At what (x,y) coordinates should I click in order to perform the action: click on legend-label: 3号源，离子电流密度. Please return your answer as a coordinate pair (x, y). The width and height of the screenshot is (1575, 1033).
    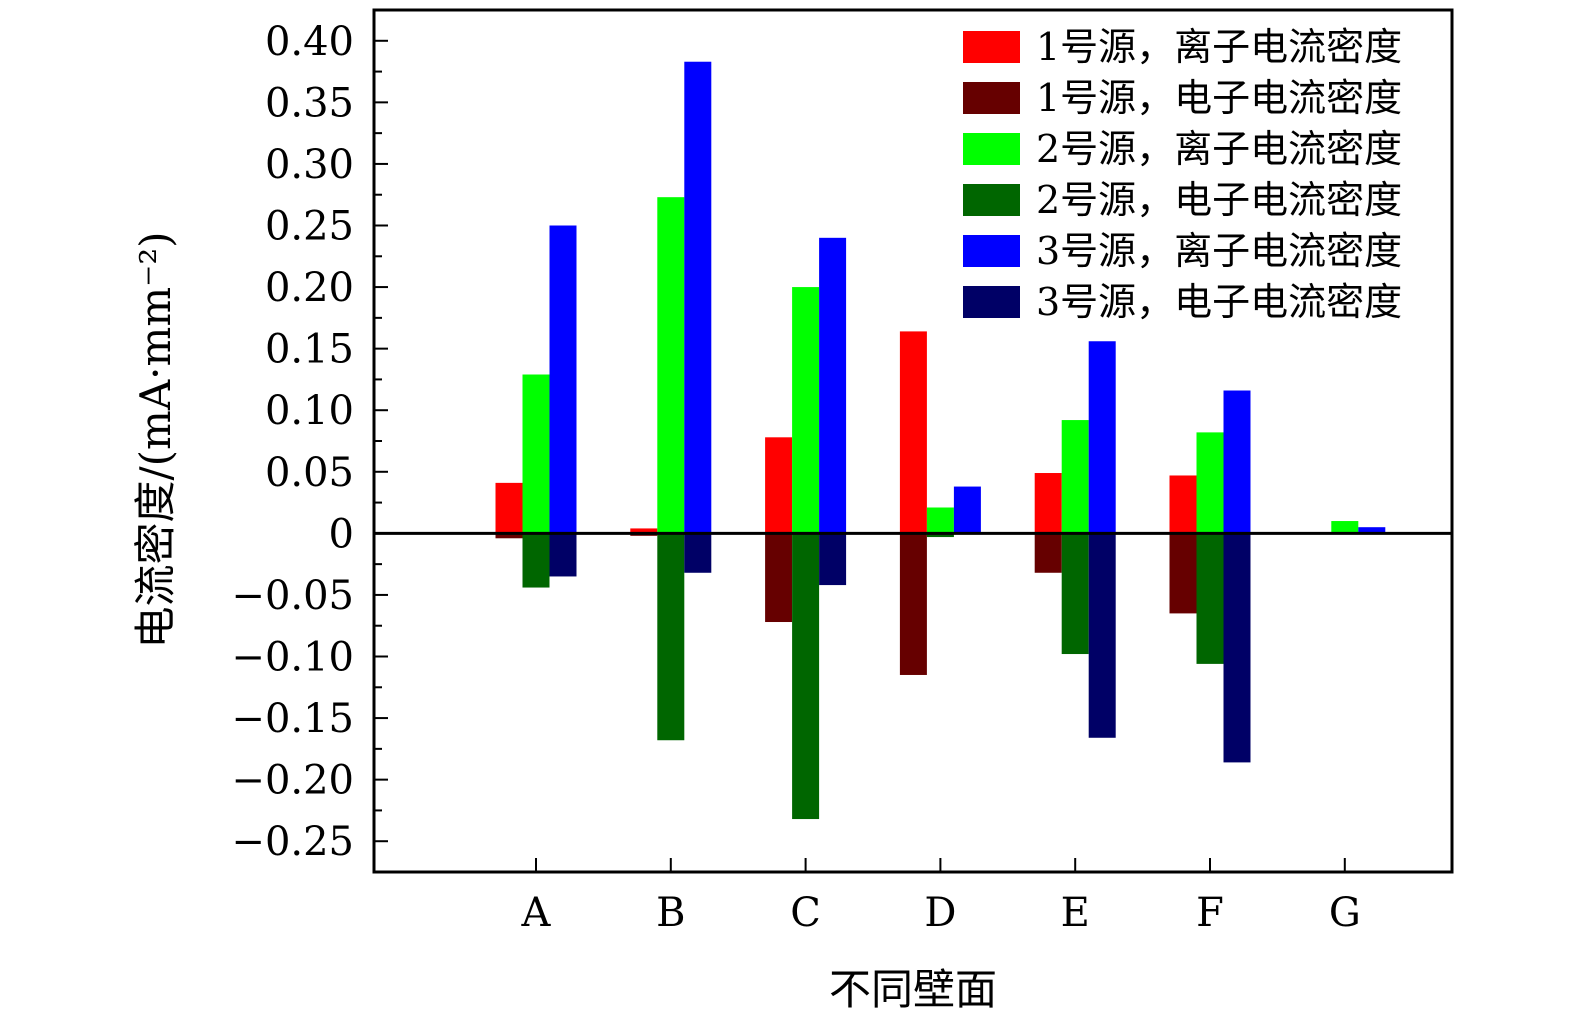
    Looking at the image, I should click on (1219, 251).